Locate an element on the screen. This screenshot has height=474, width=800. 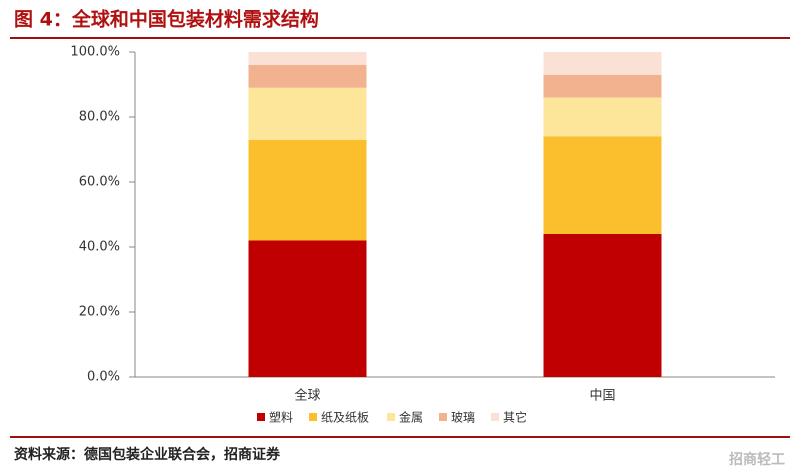
legend-label: 金属 is located at coordinates (411, 417).